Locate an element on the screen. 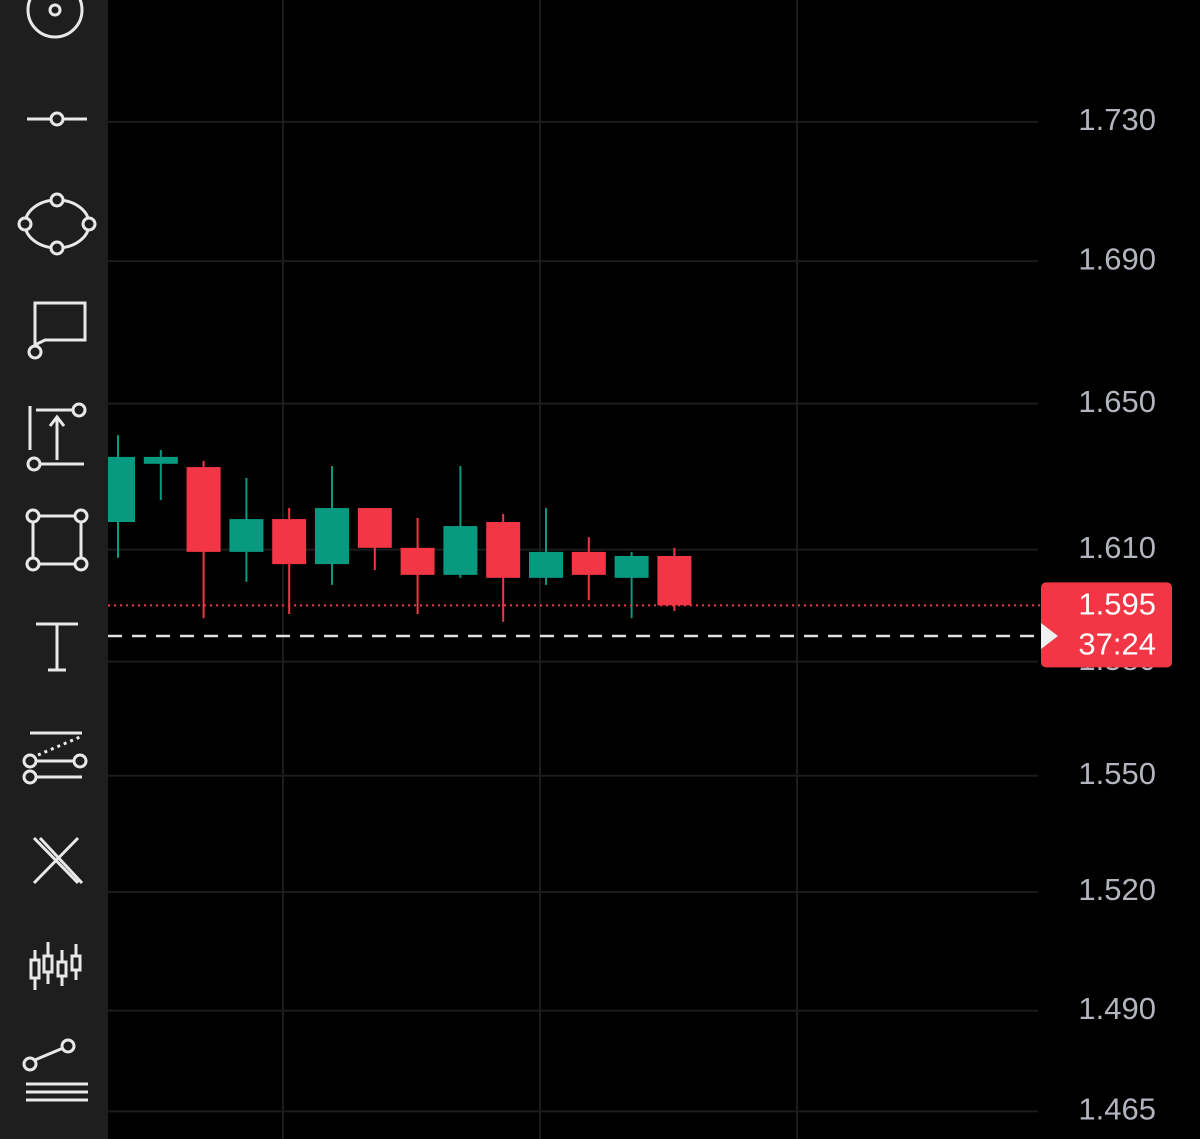  y-tick-label: 1.550 is located at coordinates (1117, 773).